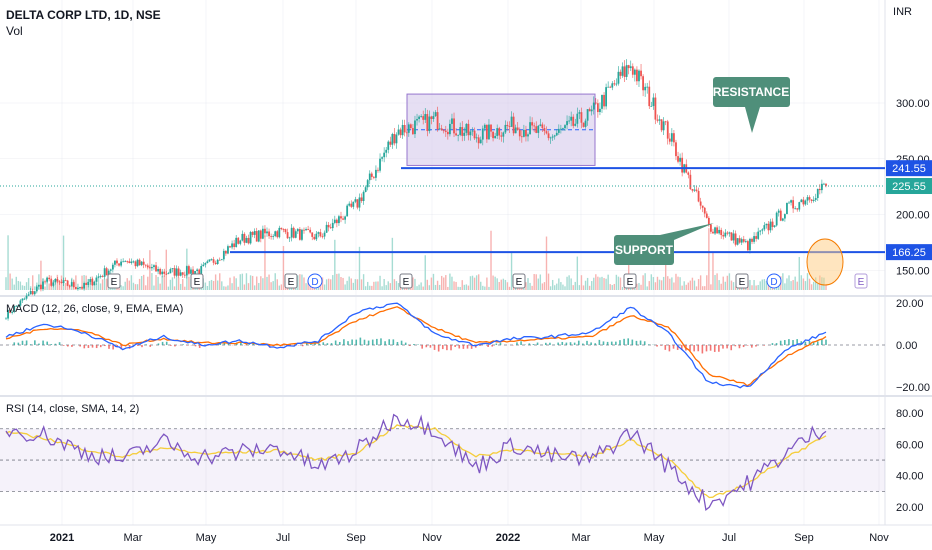  Describe the element at coordinates (909, 252) in the screenshot. I see `price-tag` at that location.